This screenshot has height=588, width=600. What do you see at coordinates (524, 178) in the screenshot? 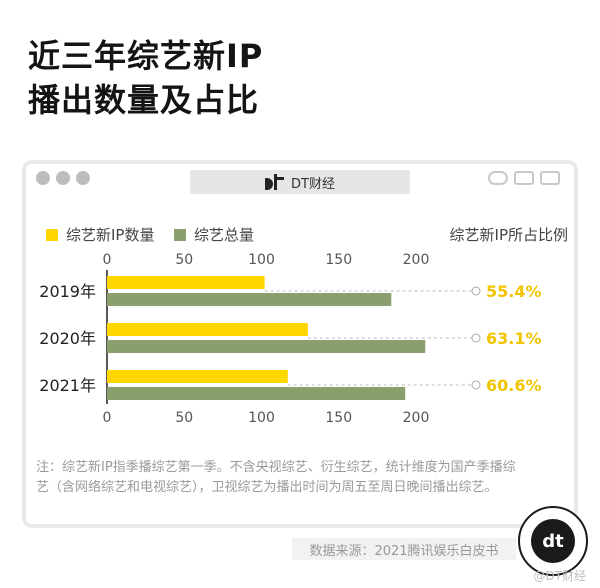
I see `share-icon` at bounding box center [524, 178].